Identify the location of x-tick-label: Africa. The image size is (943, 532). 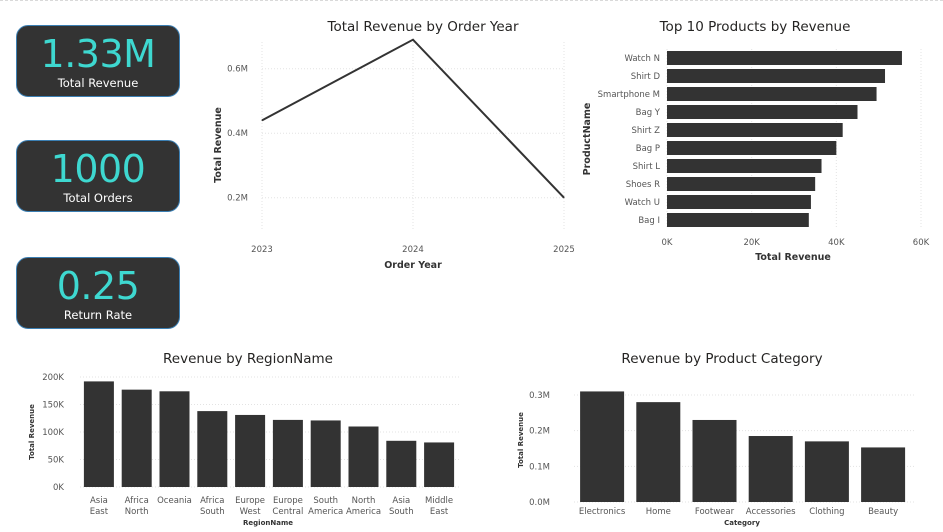
(212, 501).